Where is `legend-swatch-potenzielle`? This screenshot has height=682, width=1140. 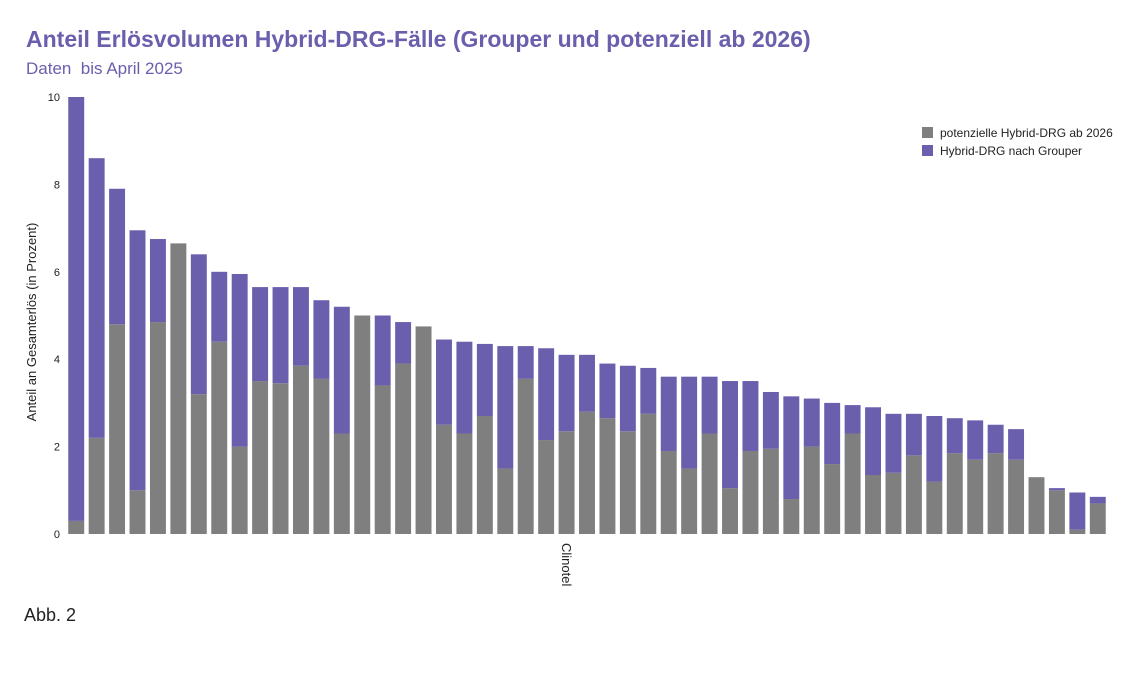
legend-swatch-potenzielle is located at coordinates (927, 132).